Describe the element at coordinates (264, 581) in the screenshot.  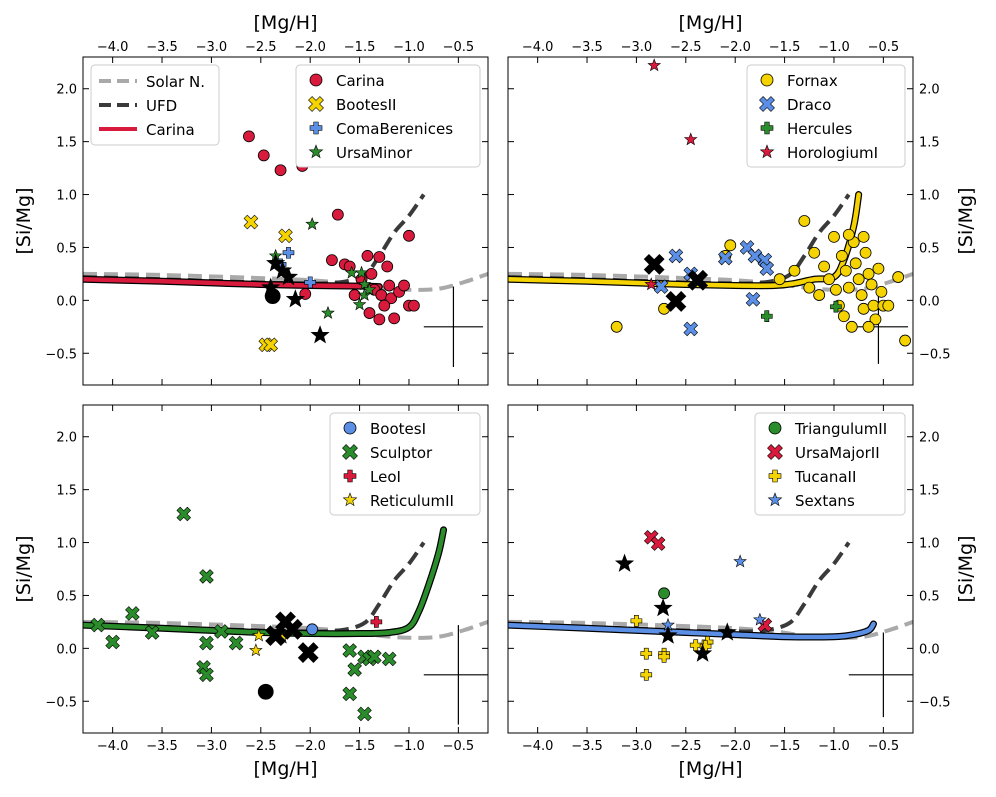
I see `model-curve` at that location.